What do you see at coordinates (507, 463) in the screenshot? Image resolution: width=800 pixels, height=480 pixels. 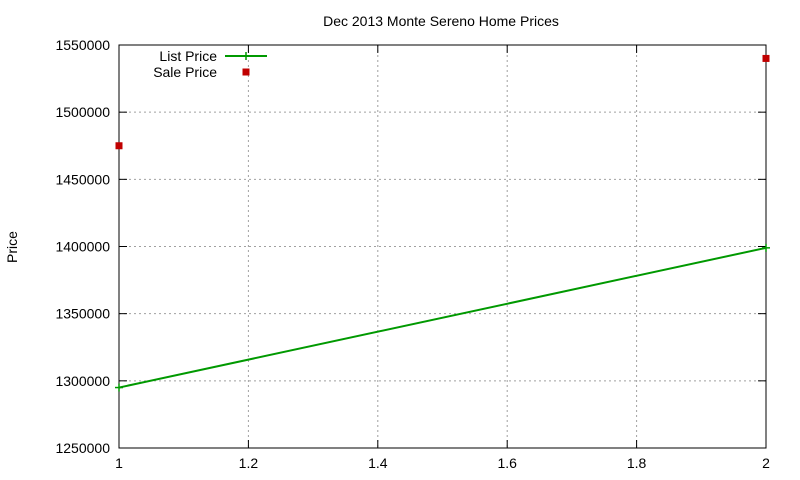 I see `x-tick-label: 1.6` at bounding box center [507, 463].